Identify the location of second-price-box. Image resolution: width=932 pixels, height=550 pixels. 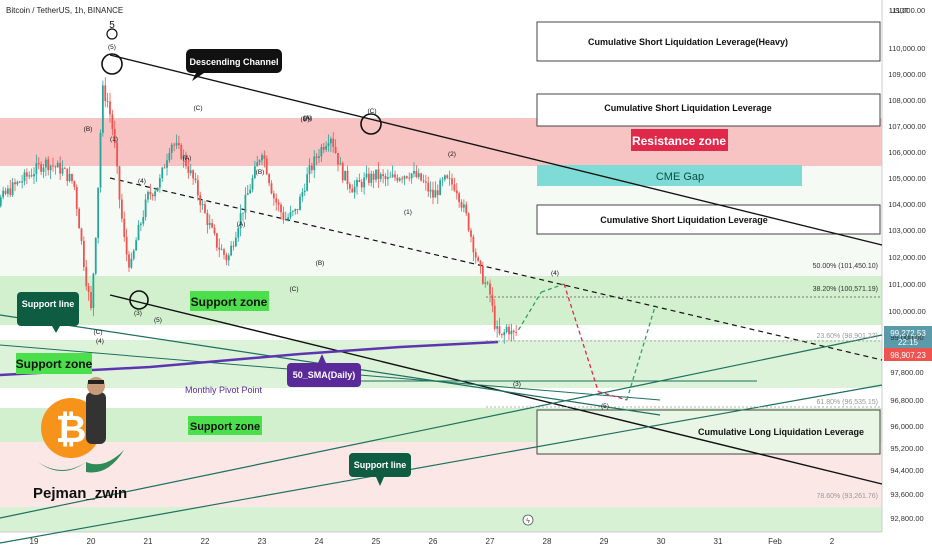
(908, 354).